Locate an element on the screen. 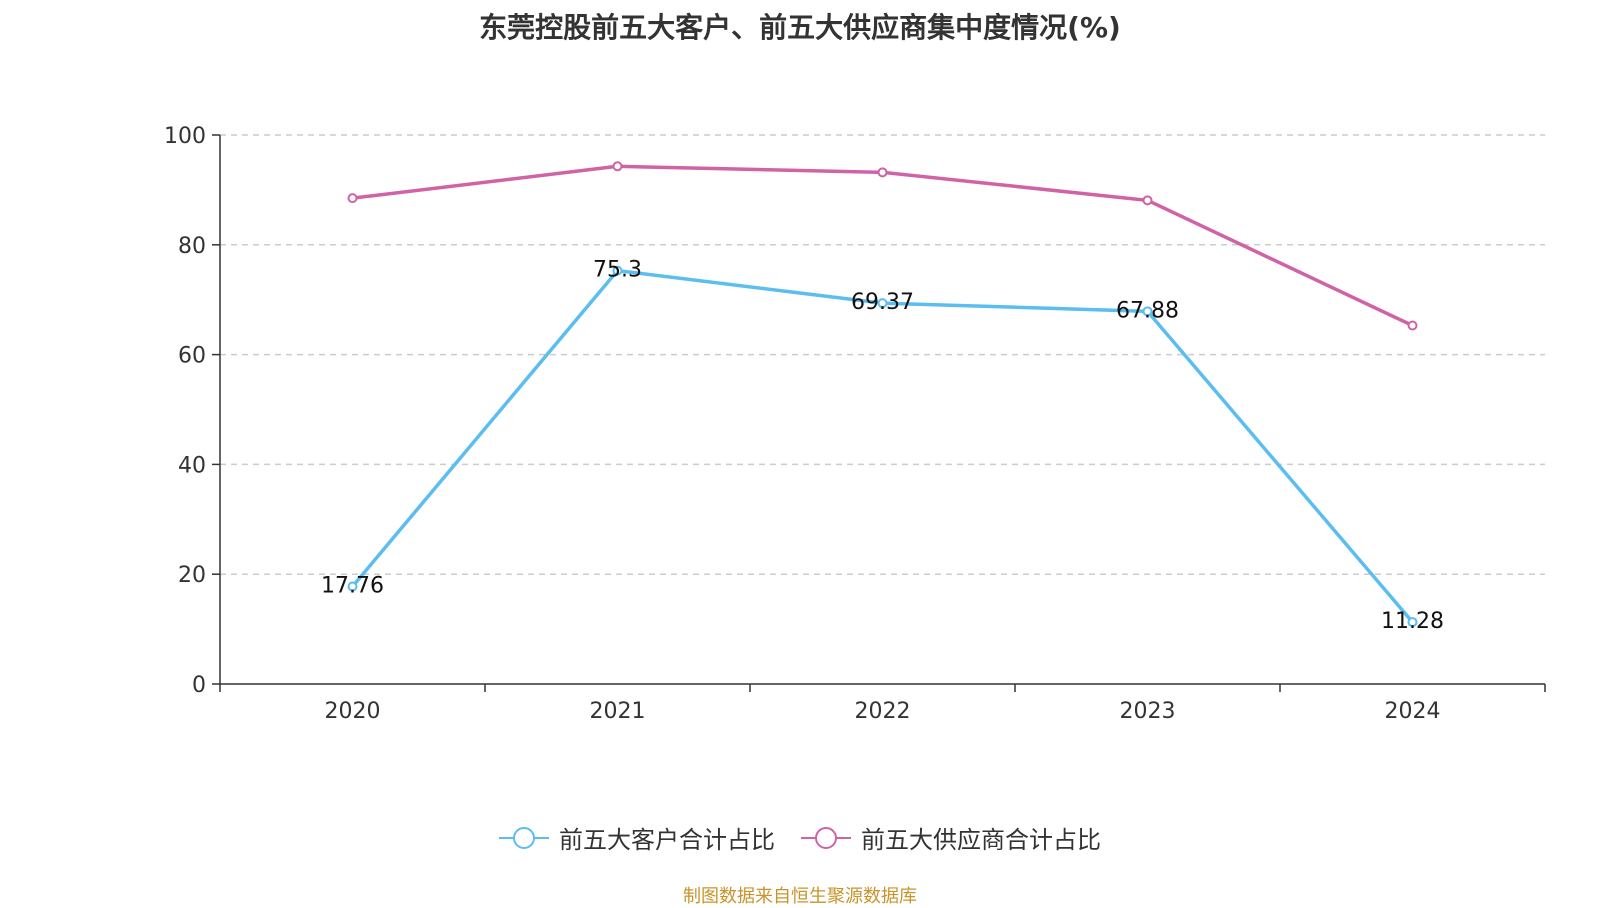 This screenshot has width=1600, height=908. legend: 前五大客户合计占比 前五大供应商合计占比 is located at coordinates (800, 837).